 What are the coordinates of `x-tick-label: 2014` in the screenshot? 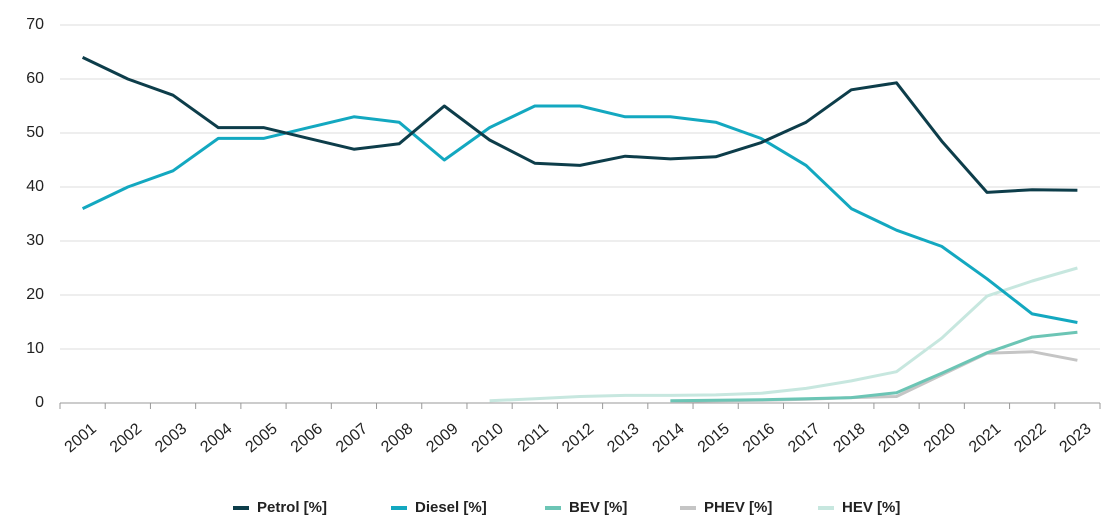 It's located at (669, 438).